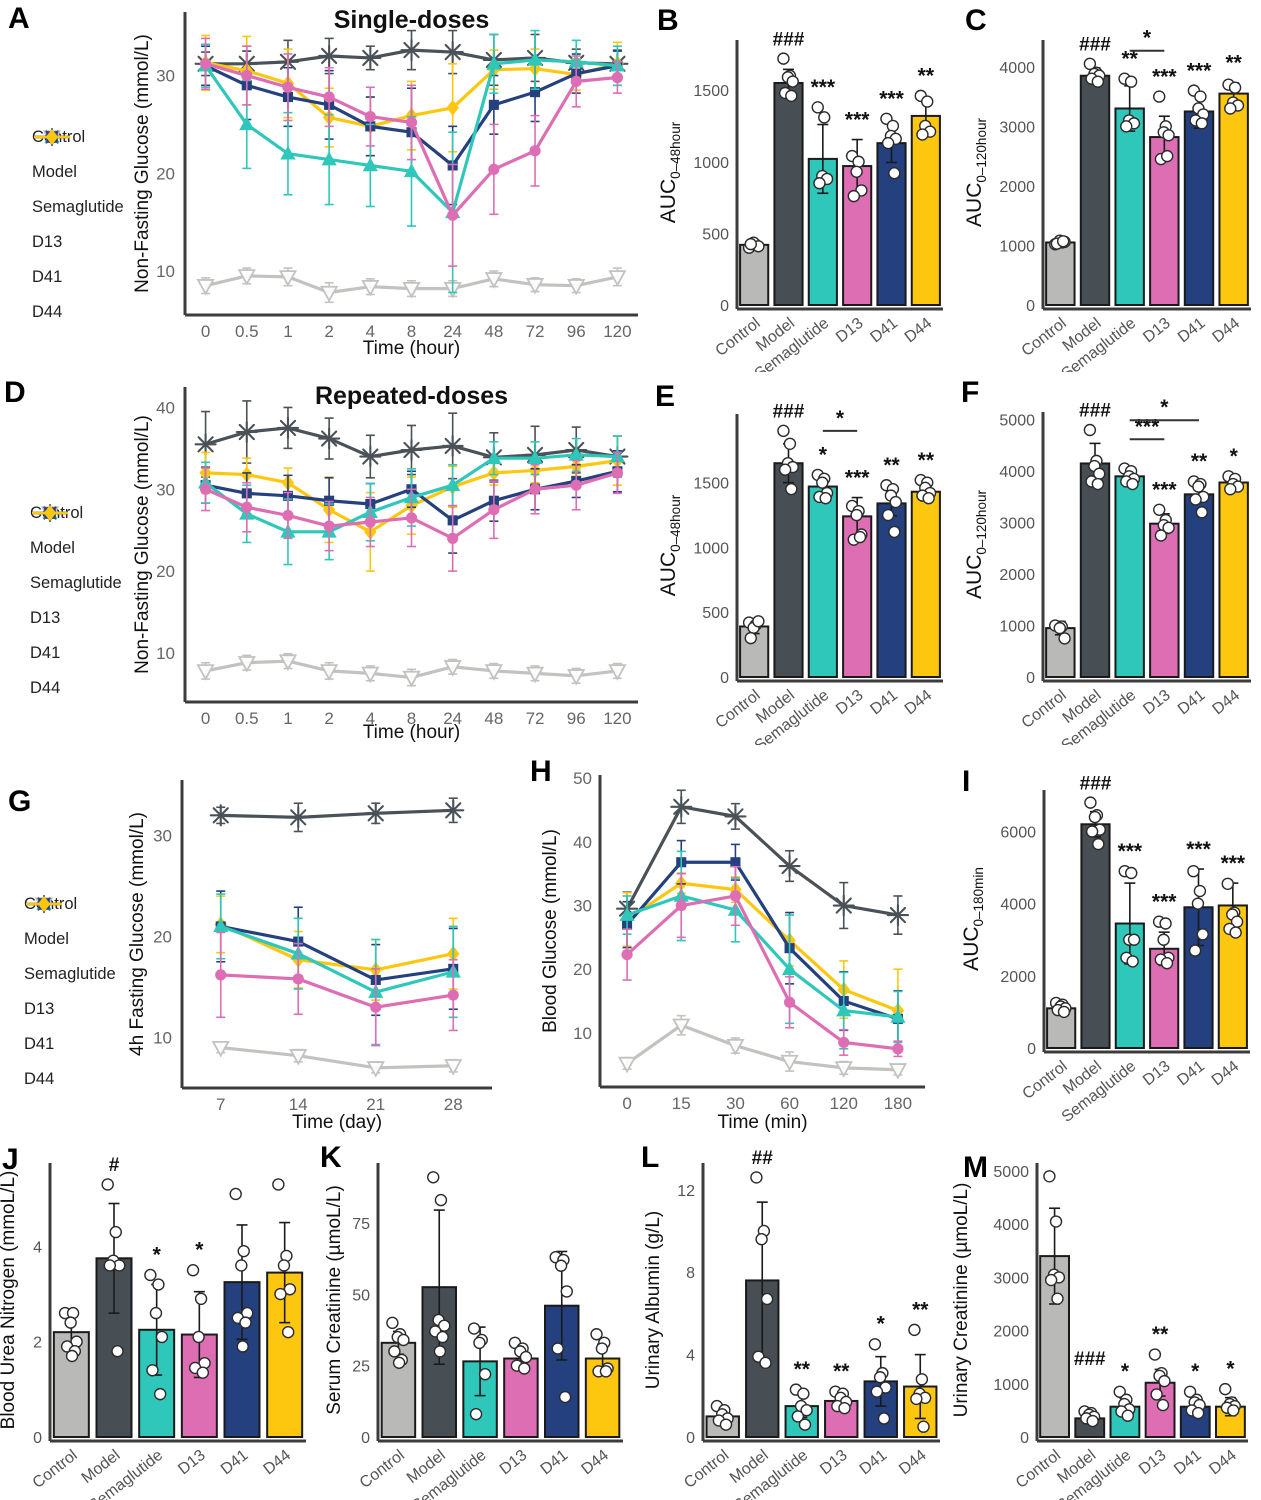  What do you see at coordinates (412, 20) in the screenshot?
I see `svg-text: Single-doses` at bounding box center [412, 20].